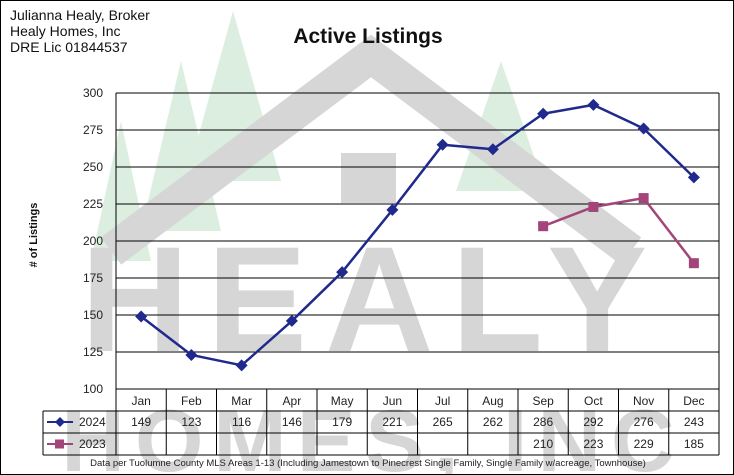 Image resolution: width=734 pixels, height=475 pixels. I want to click on table-value: 243, so click(694, 422).